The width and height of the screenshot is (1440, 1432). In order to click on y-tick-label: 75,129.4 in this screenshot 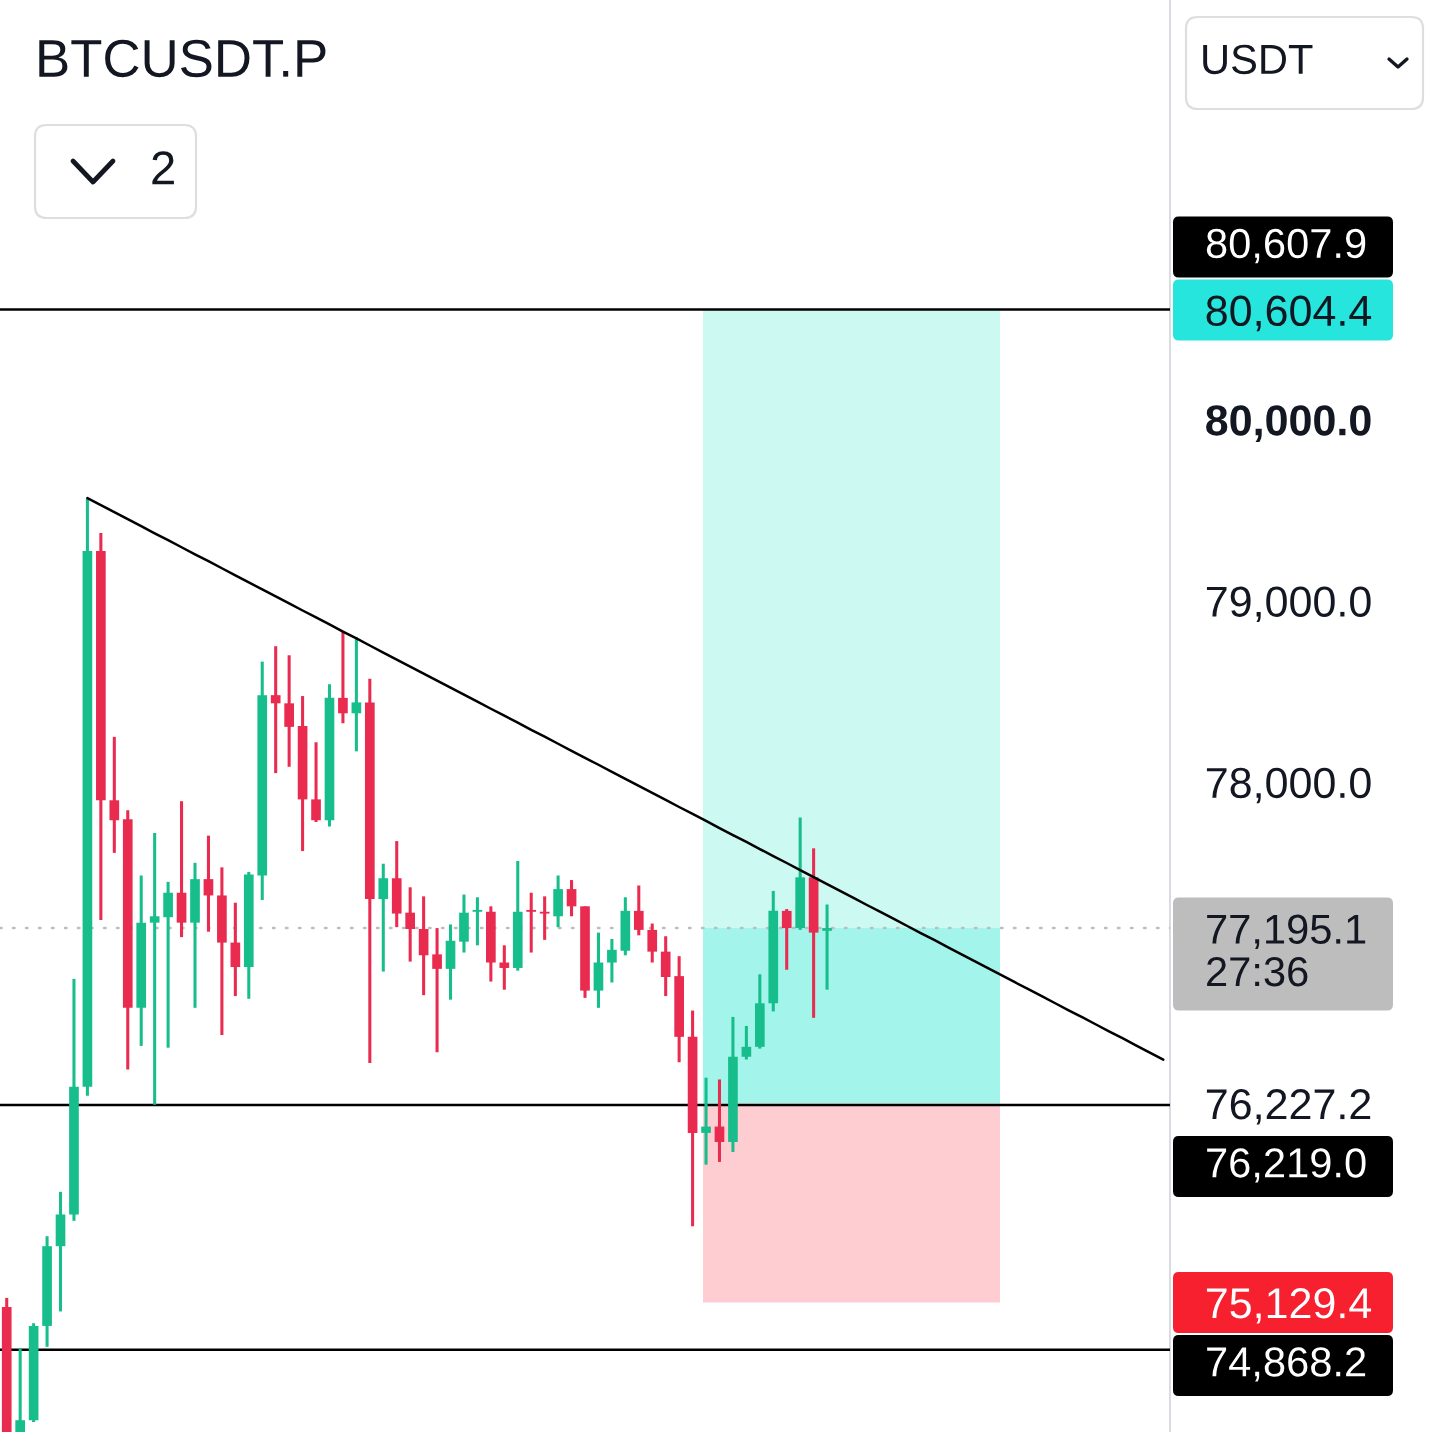, I will do `click(1289, 1306)`.